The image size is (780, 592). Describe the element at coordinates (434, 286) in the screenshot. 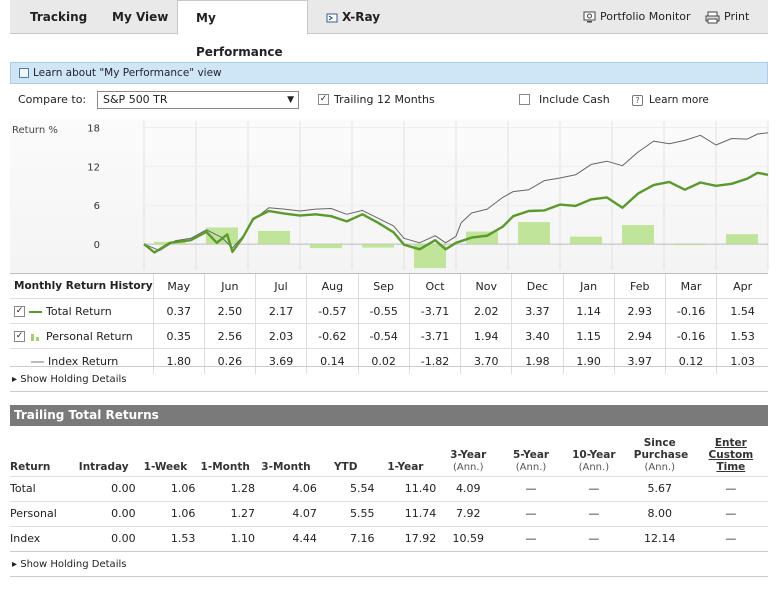

I see `month-header: Oct` at that location.